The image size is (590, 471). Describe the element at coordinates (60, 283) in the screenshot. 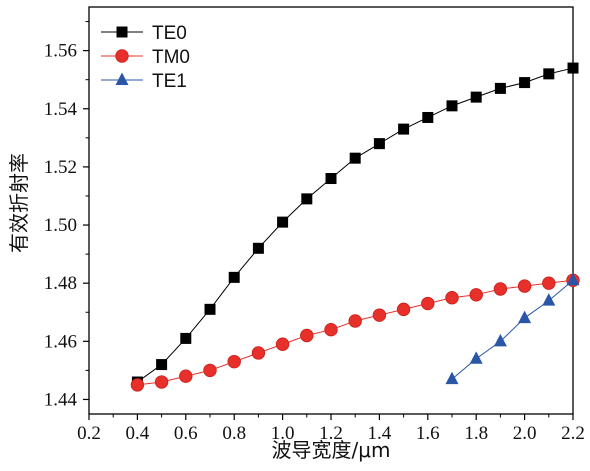

I see `y-tick-label: 1.48` at that location.